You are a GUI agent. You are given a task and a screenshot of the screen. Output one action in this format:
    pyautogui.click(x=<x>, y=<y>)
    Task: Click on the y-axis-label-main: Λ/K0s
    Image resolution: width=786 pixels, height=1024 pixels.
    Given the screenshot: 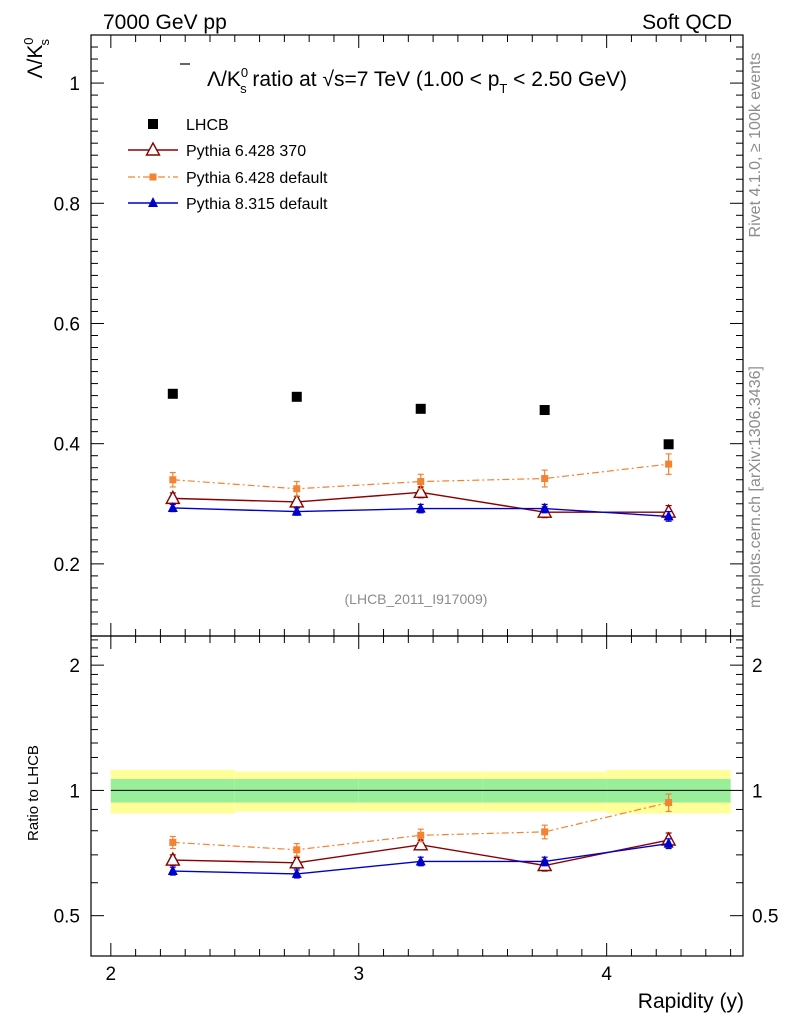 What is the action you would take?
    pyautogui.click(x=36, y=57)
    